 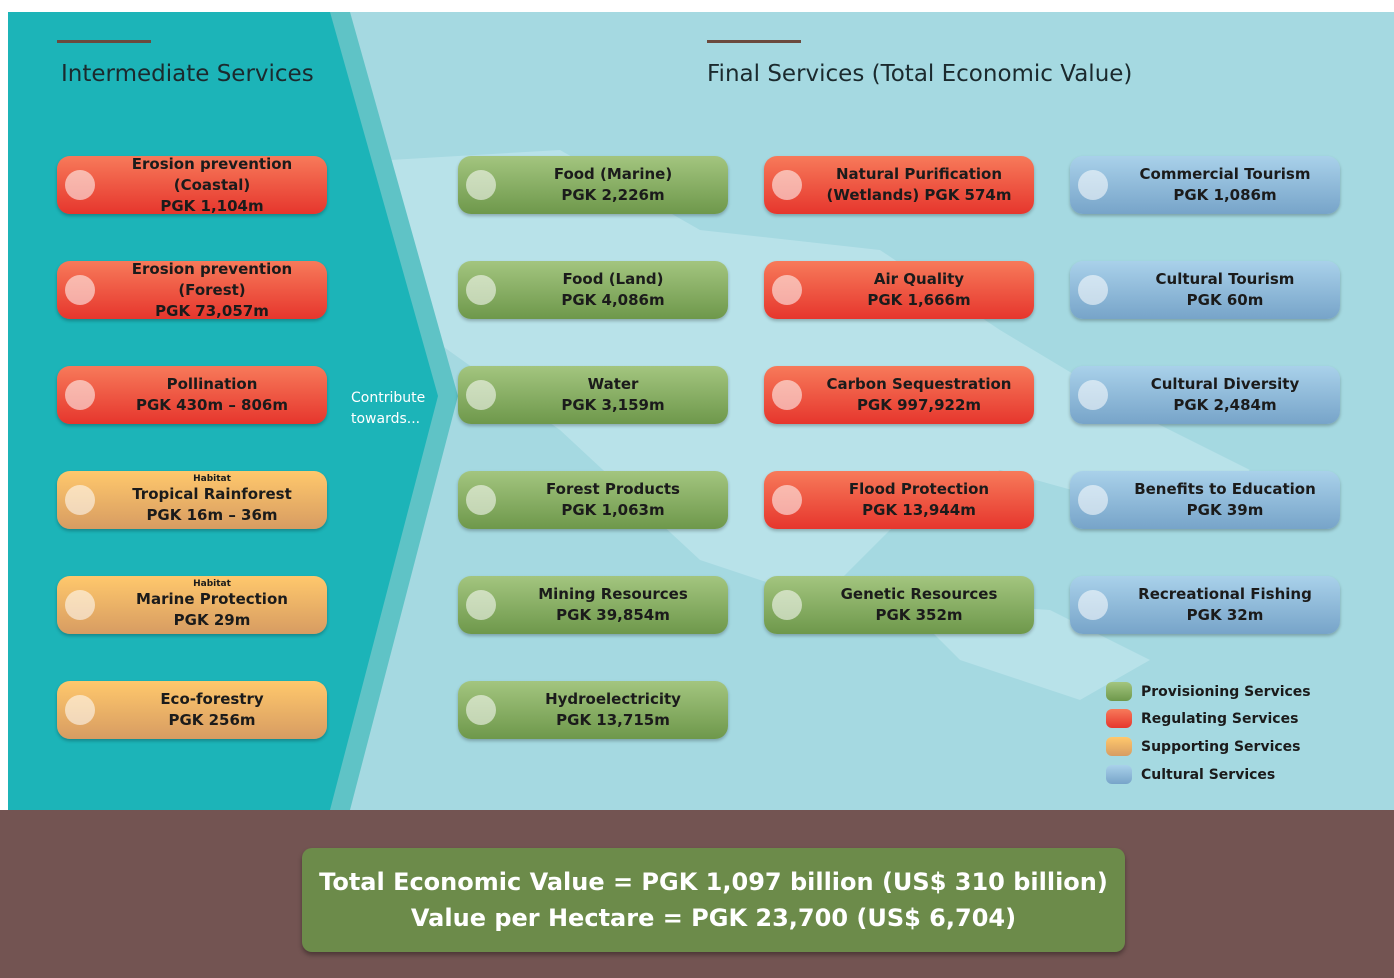 I want to click on service-value: PGK 32m, so click(x=1225, y=615).